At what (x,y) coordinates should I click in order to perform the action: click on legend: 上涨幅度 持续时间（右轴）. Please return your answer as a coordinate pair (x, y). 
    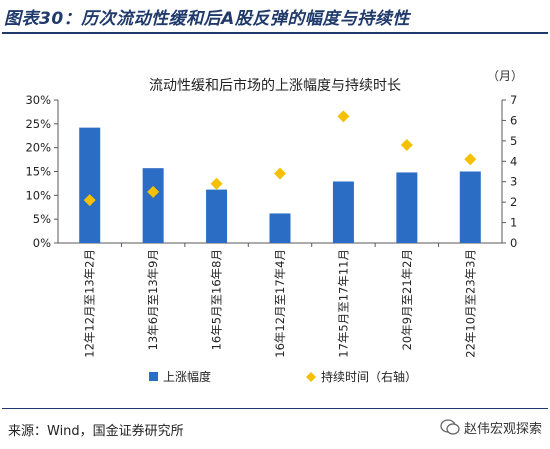
    Looking at the image, I should click on (283, 376).